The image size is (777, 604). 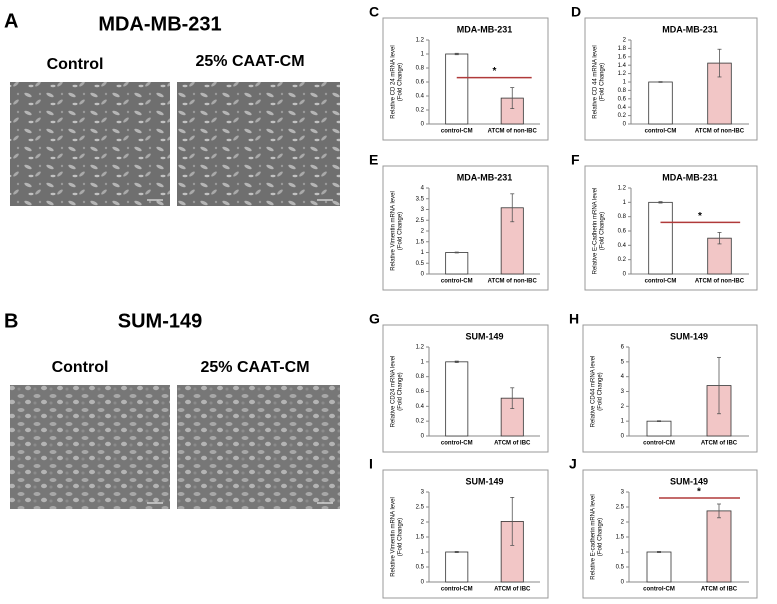 I want to click on panel-letter: C, so click(x=374, y=12).